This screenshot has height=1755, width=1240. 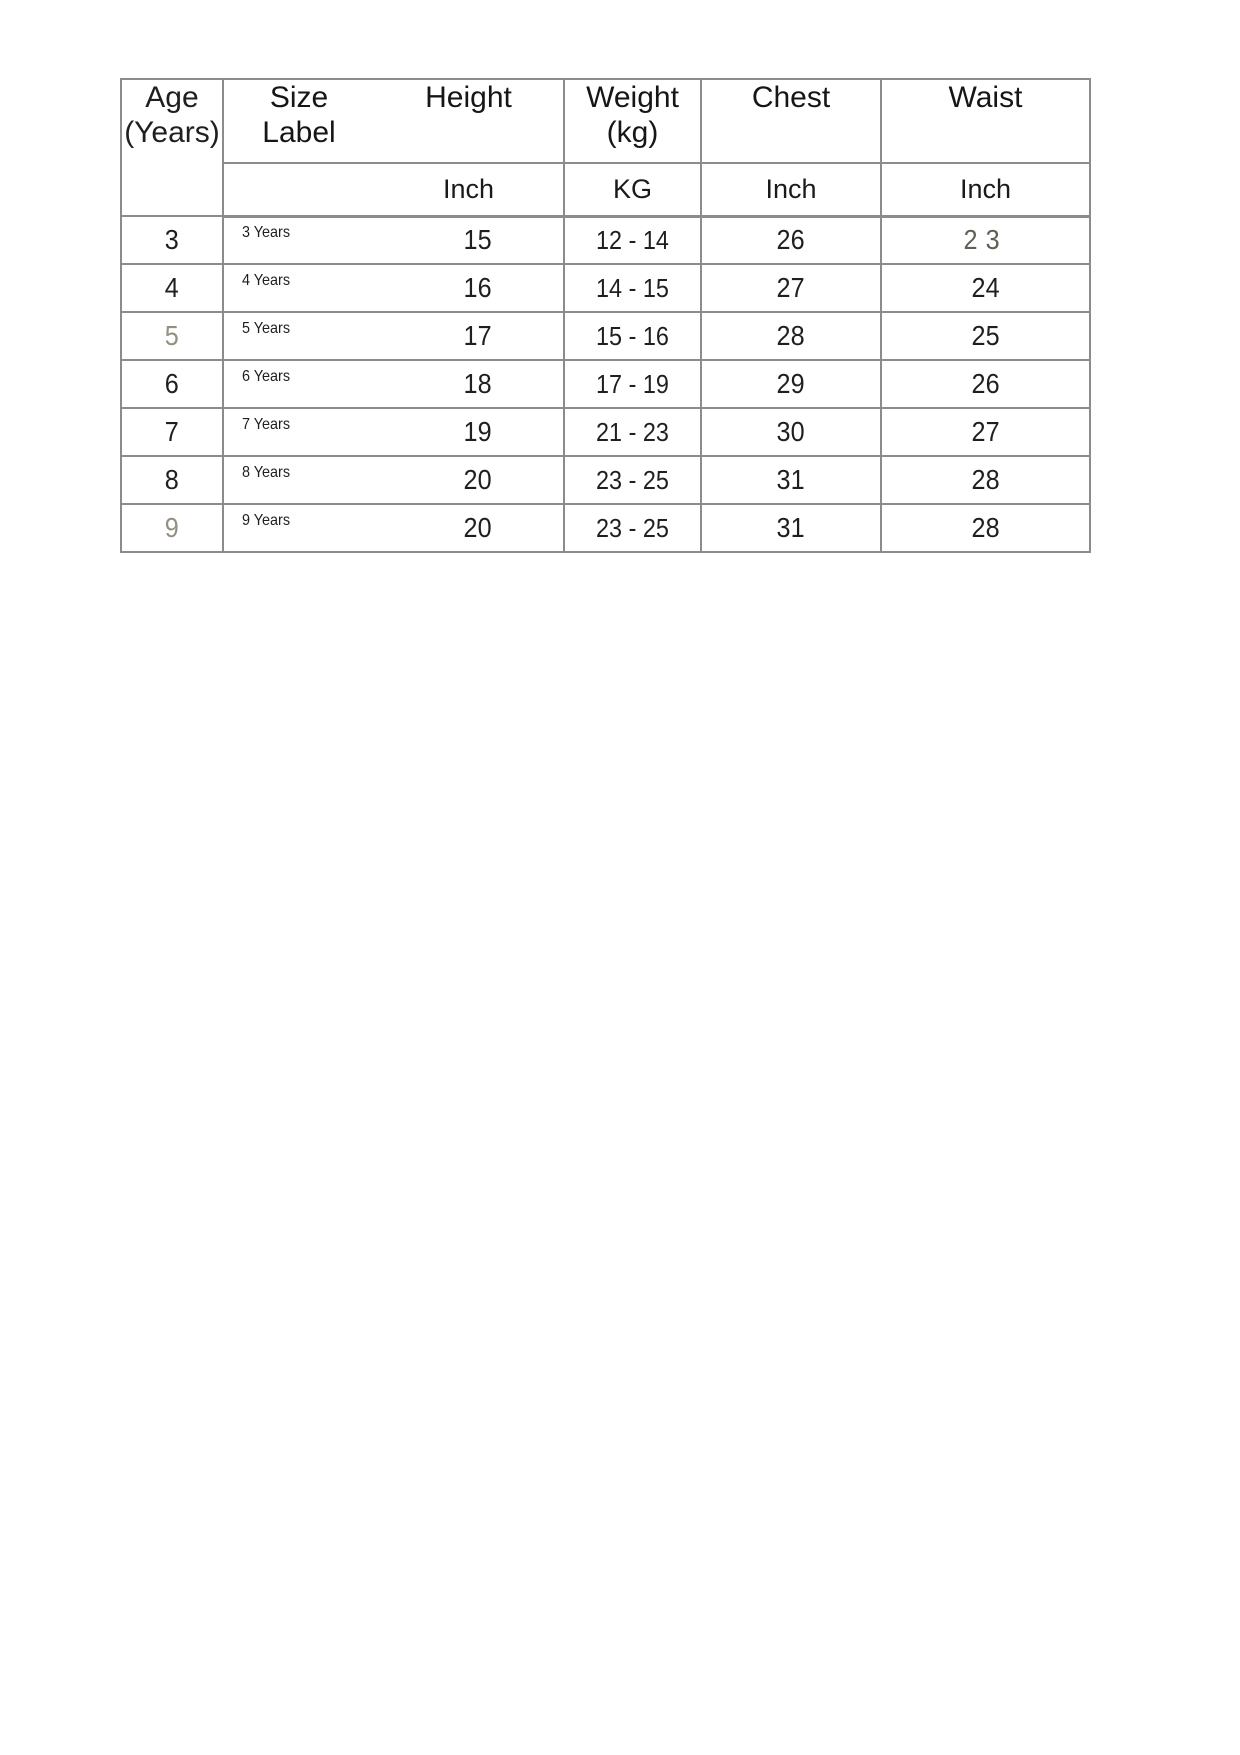 What do you see at coordinates (985, 336) in the screenshot?
I see `waist-cell: 25` at bounding box center [985, 336].